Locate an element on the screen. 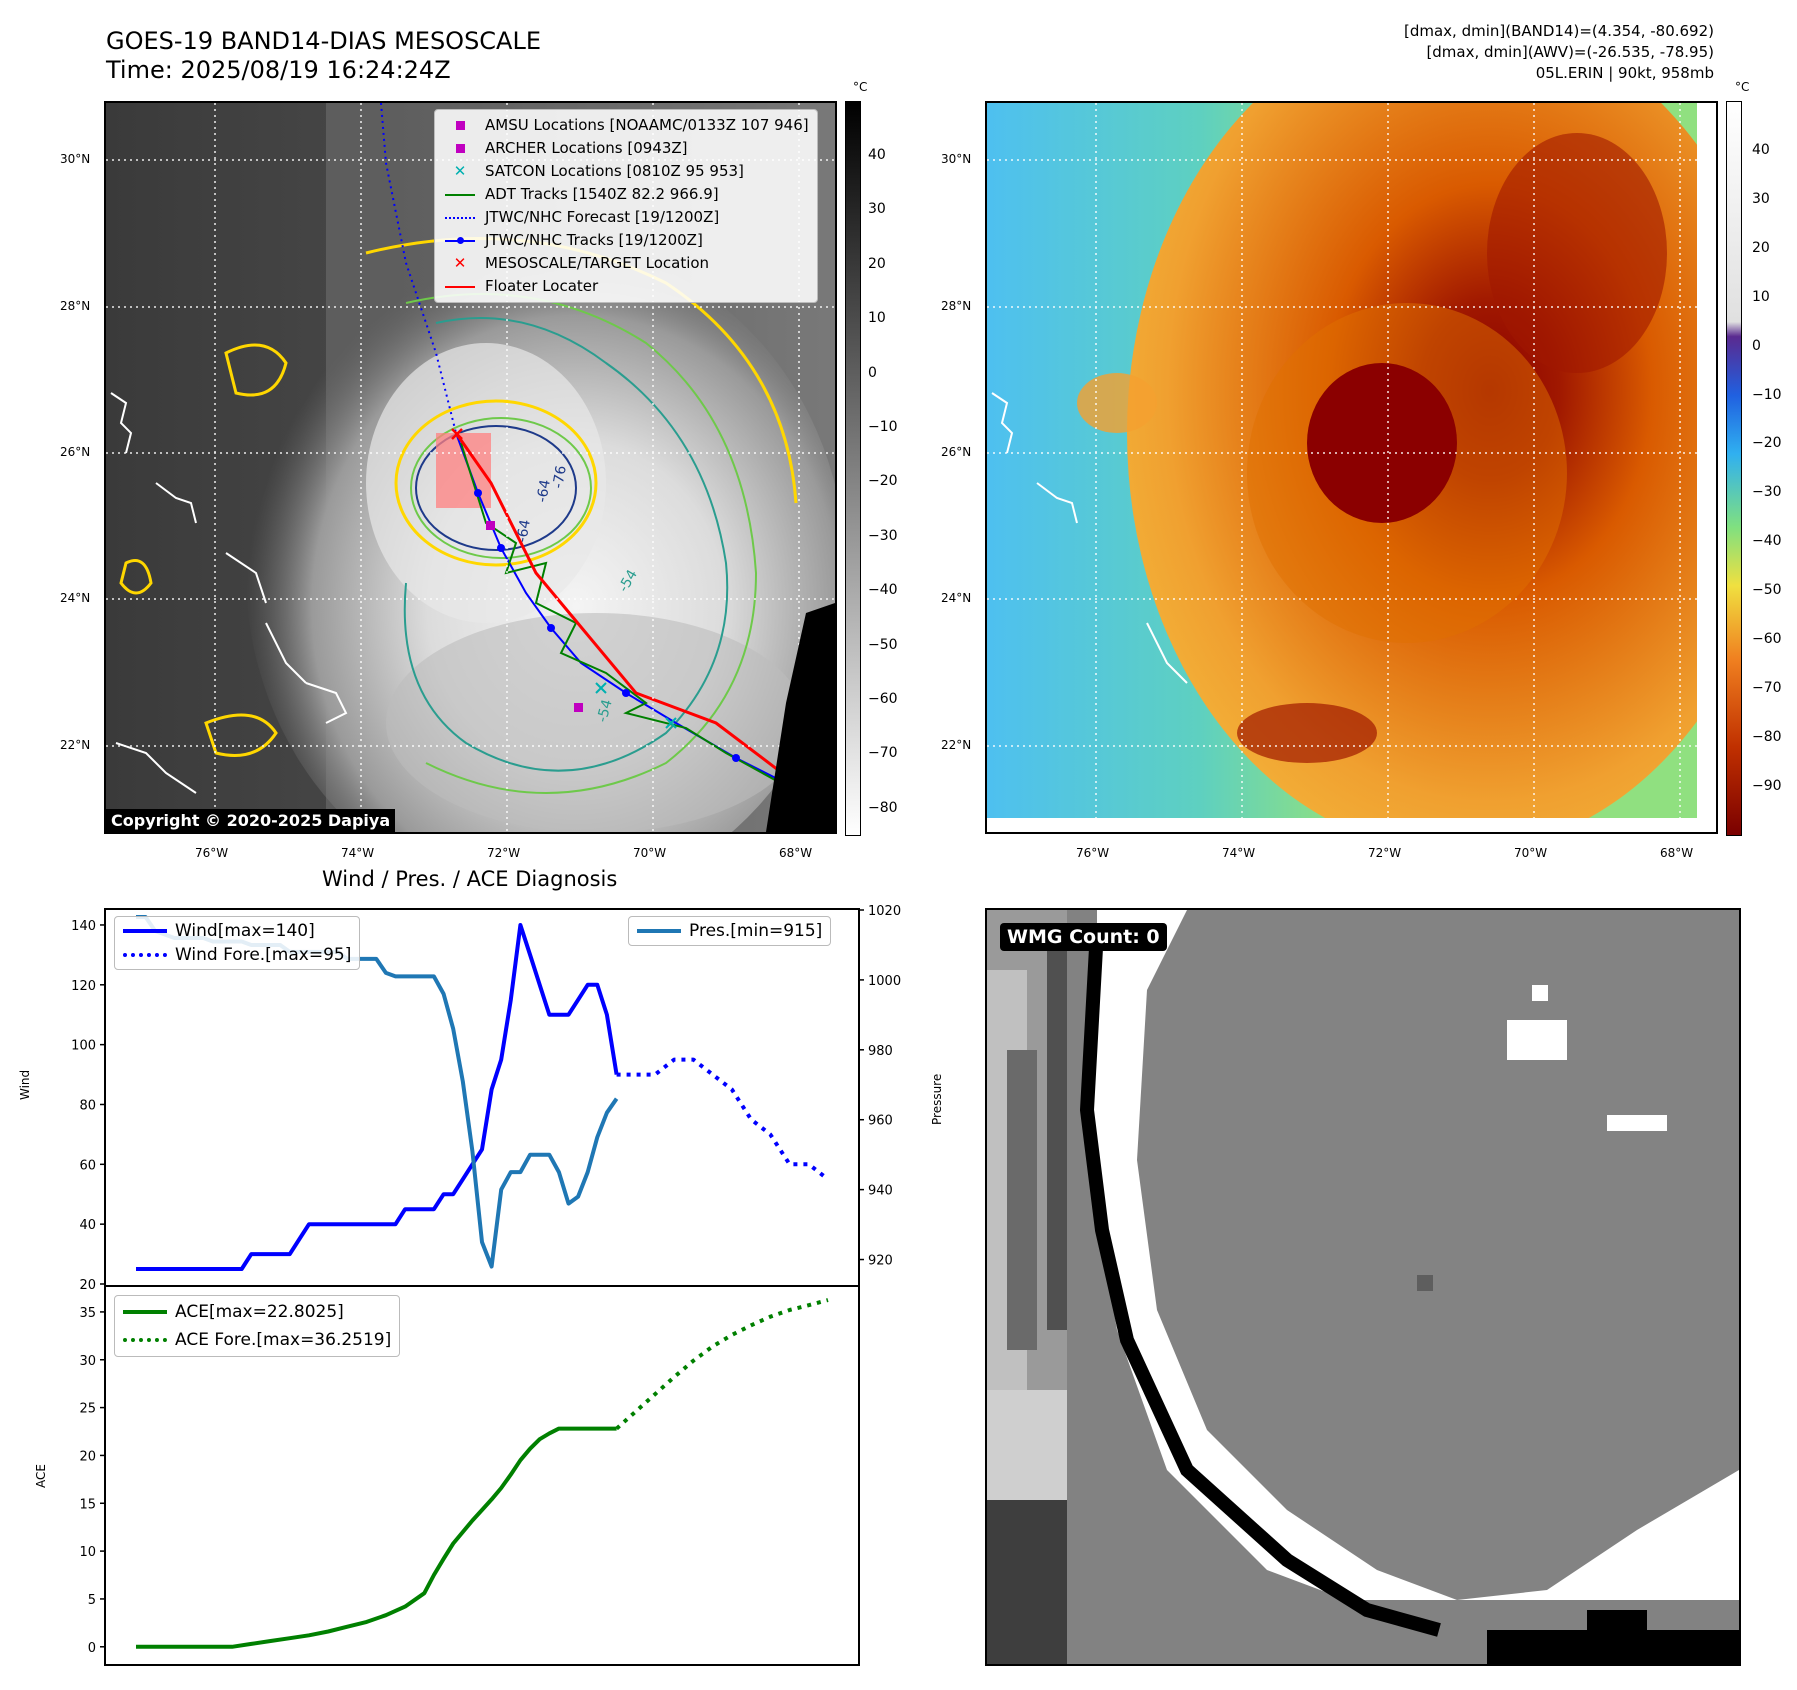 This screenshot has height=1690, width=1797. awv-colorbar-tick: −10 is located at coordinates (1767, 394).